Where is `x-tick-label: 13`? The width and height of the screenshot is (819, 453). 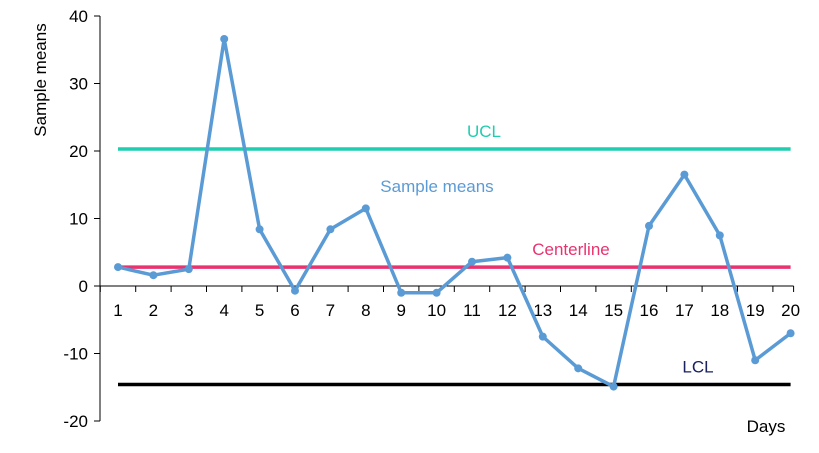
x-tick-label: 13 is located at coordinates (542, 310).